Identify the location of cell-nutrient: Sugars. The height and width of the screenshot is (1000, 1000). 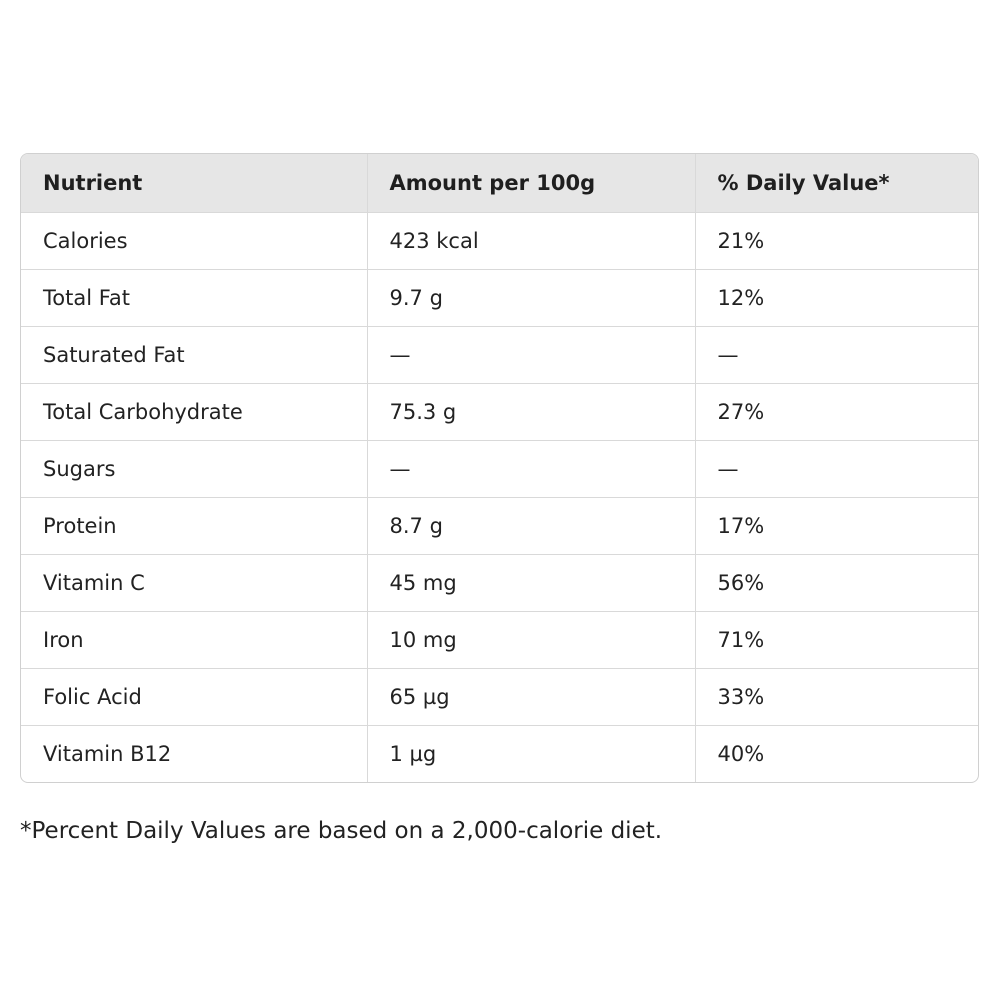
(194, 469).